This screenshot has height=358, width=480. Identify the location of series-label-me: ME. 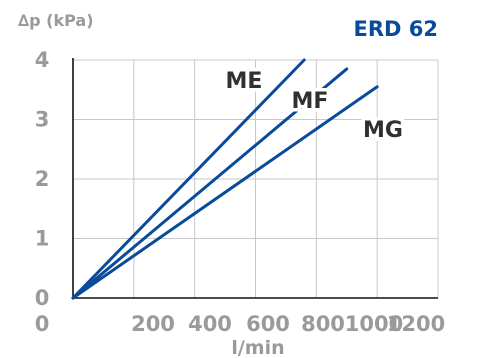
(244, 81).